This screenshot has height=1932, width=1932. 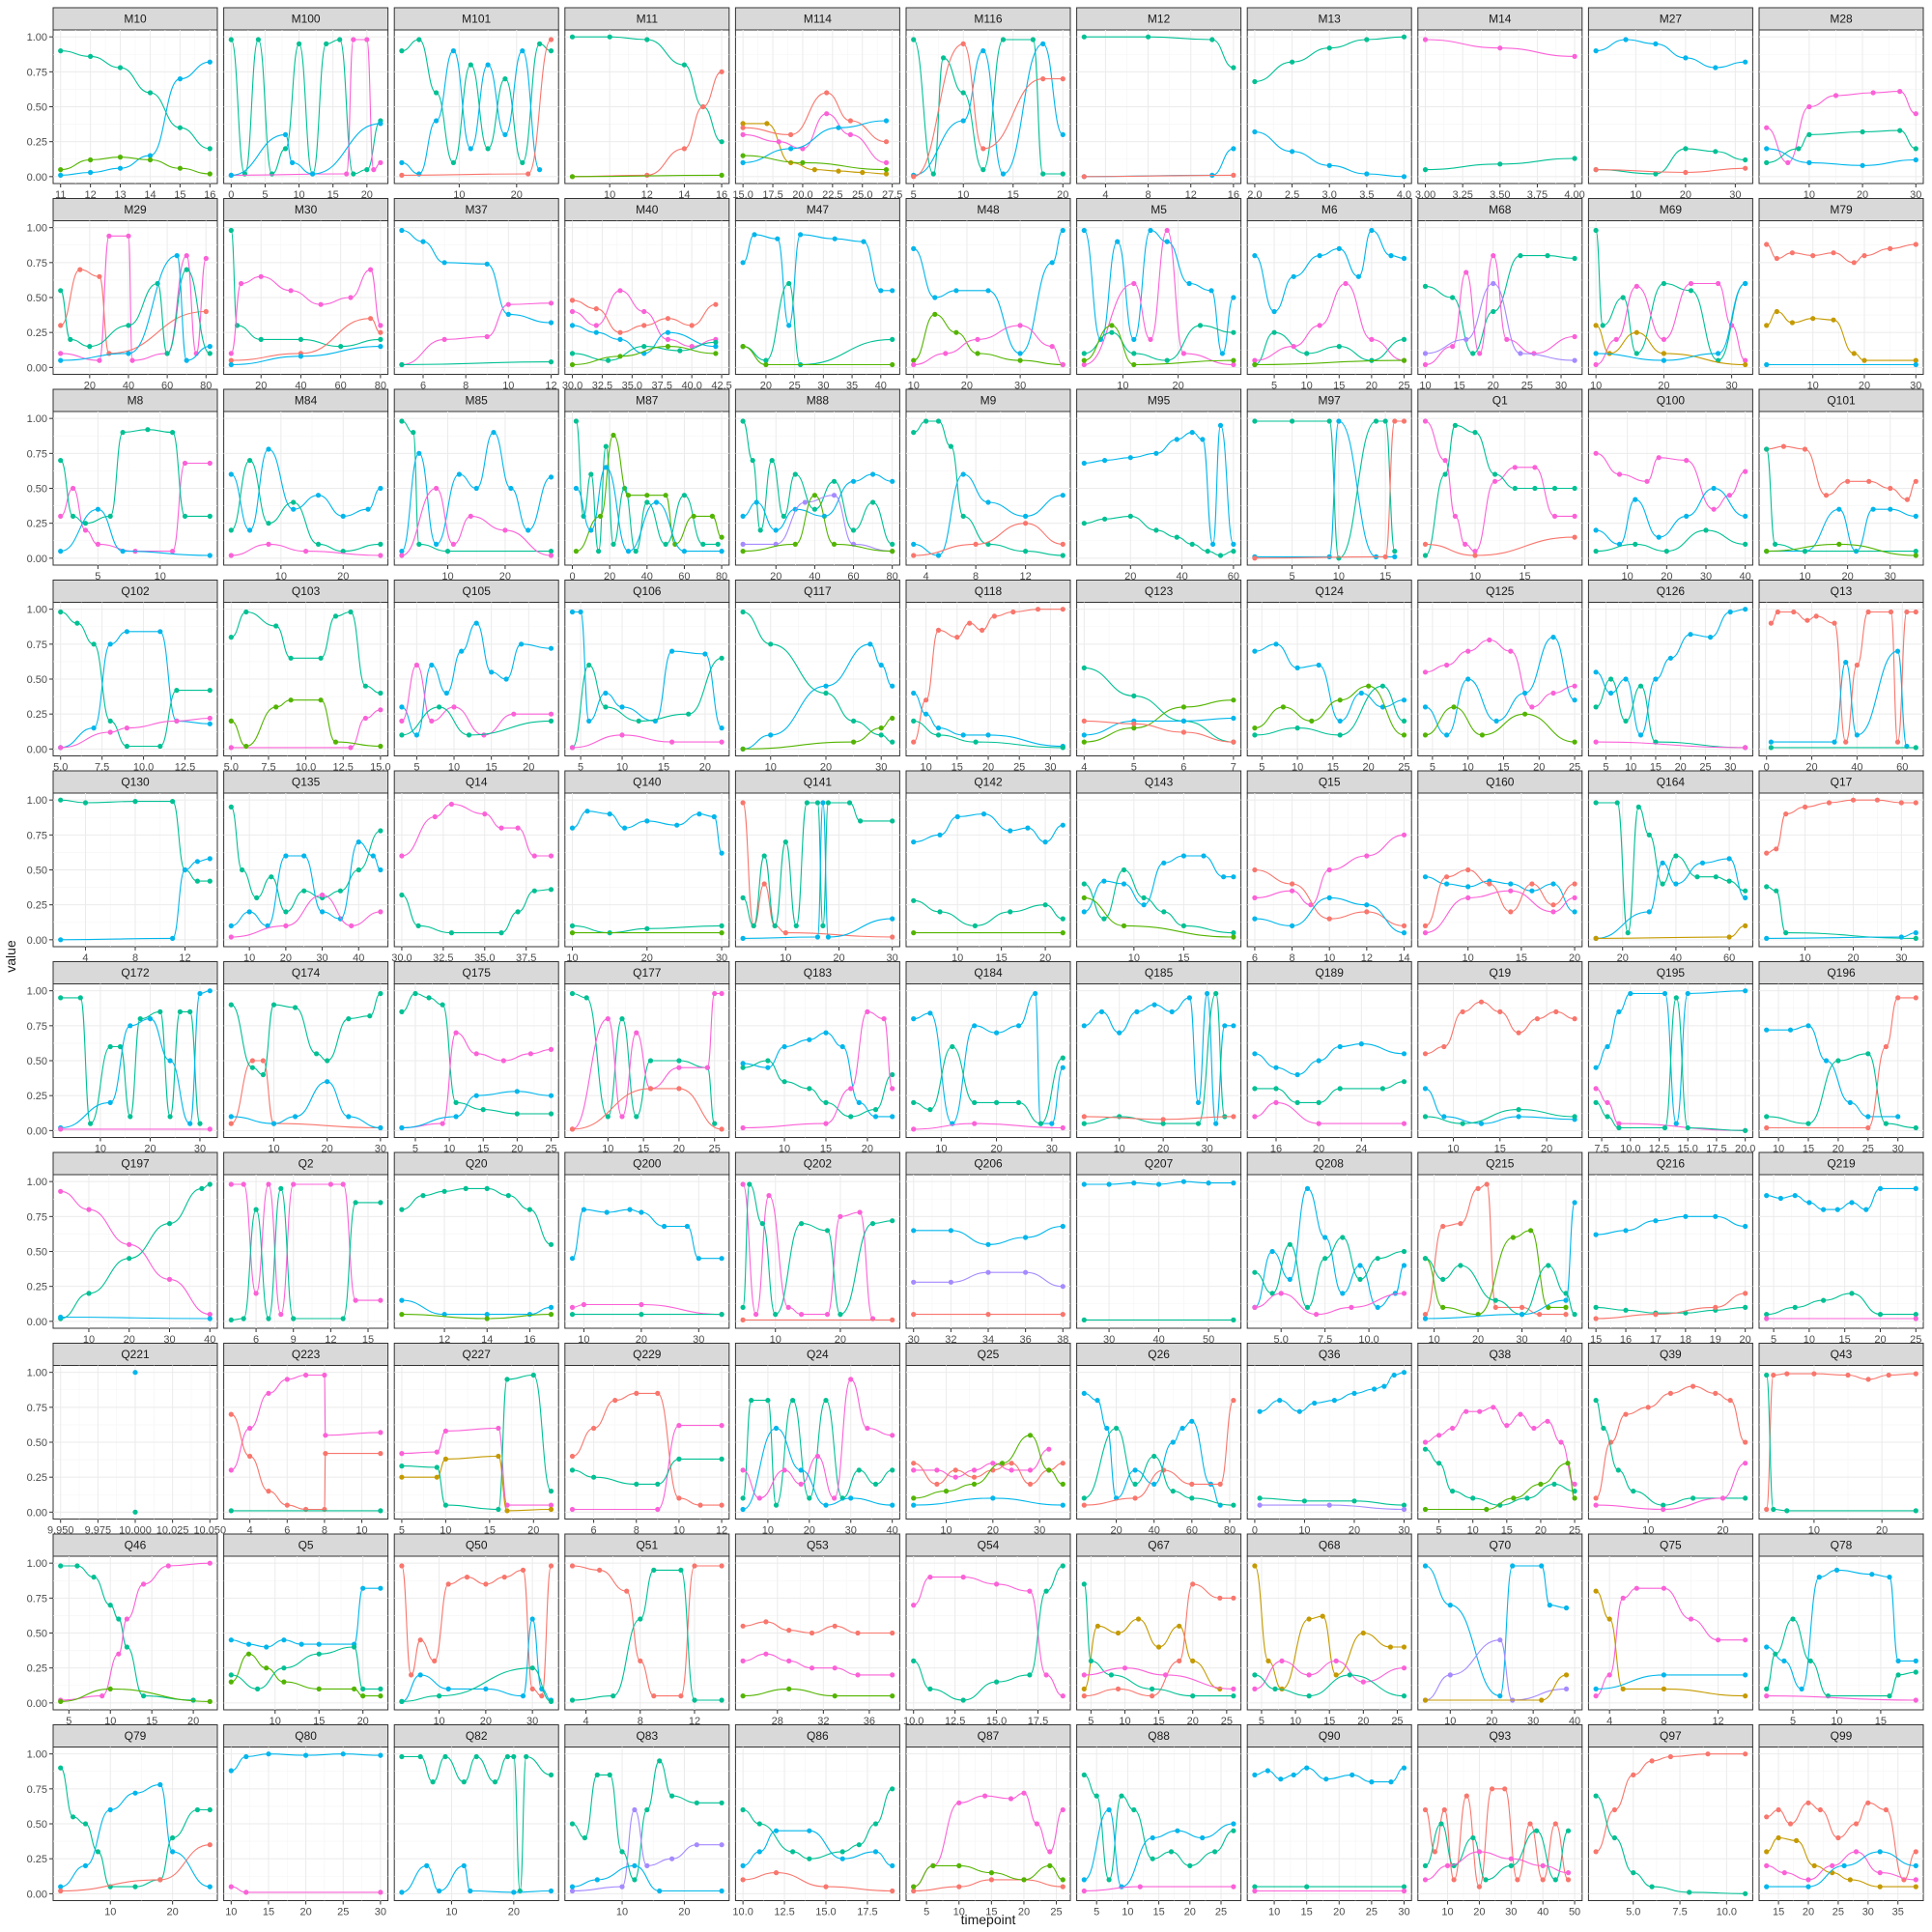 I want to click on y-tick-label: 0.00, so click(x=37, y=1322).